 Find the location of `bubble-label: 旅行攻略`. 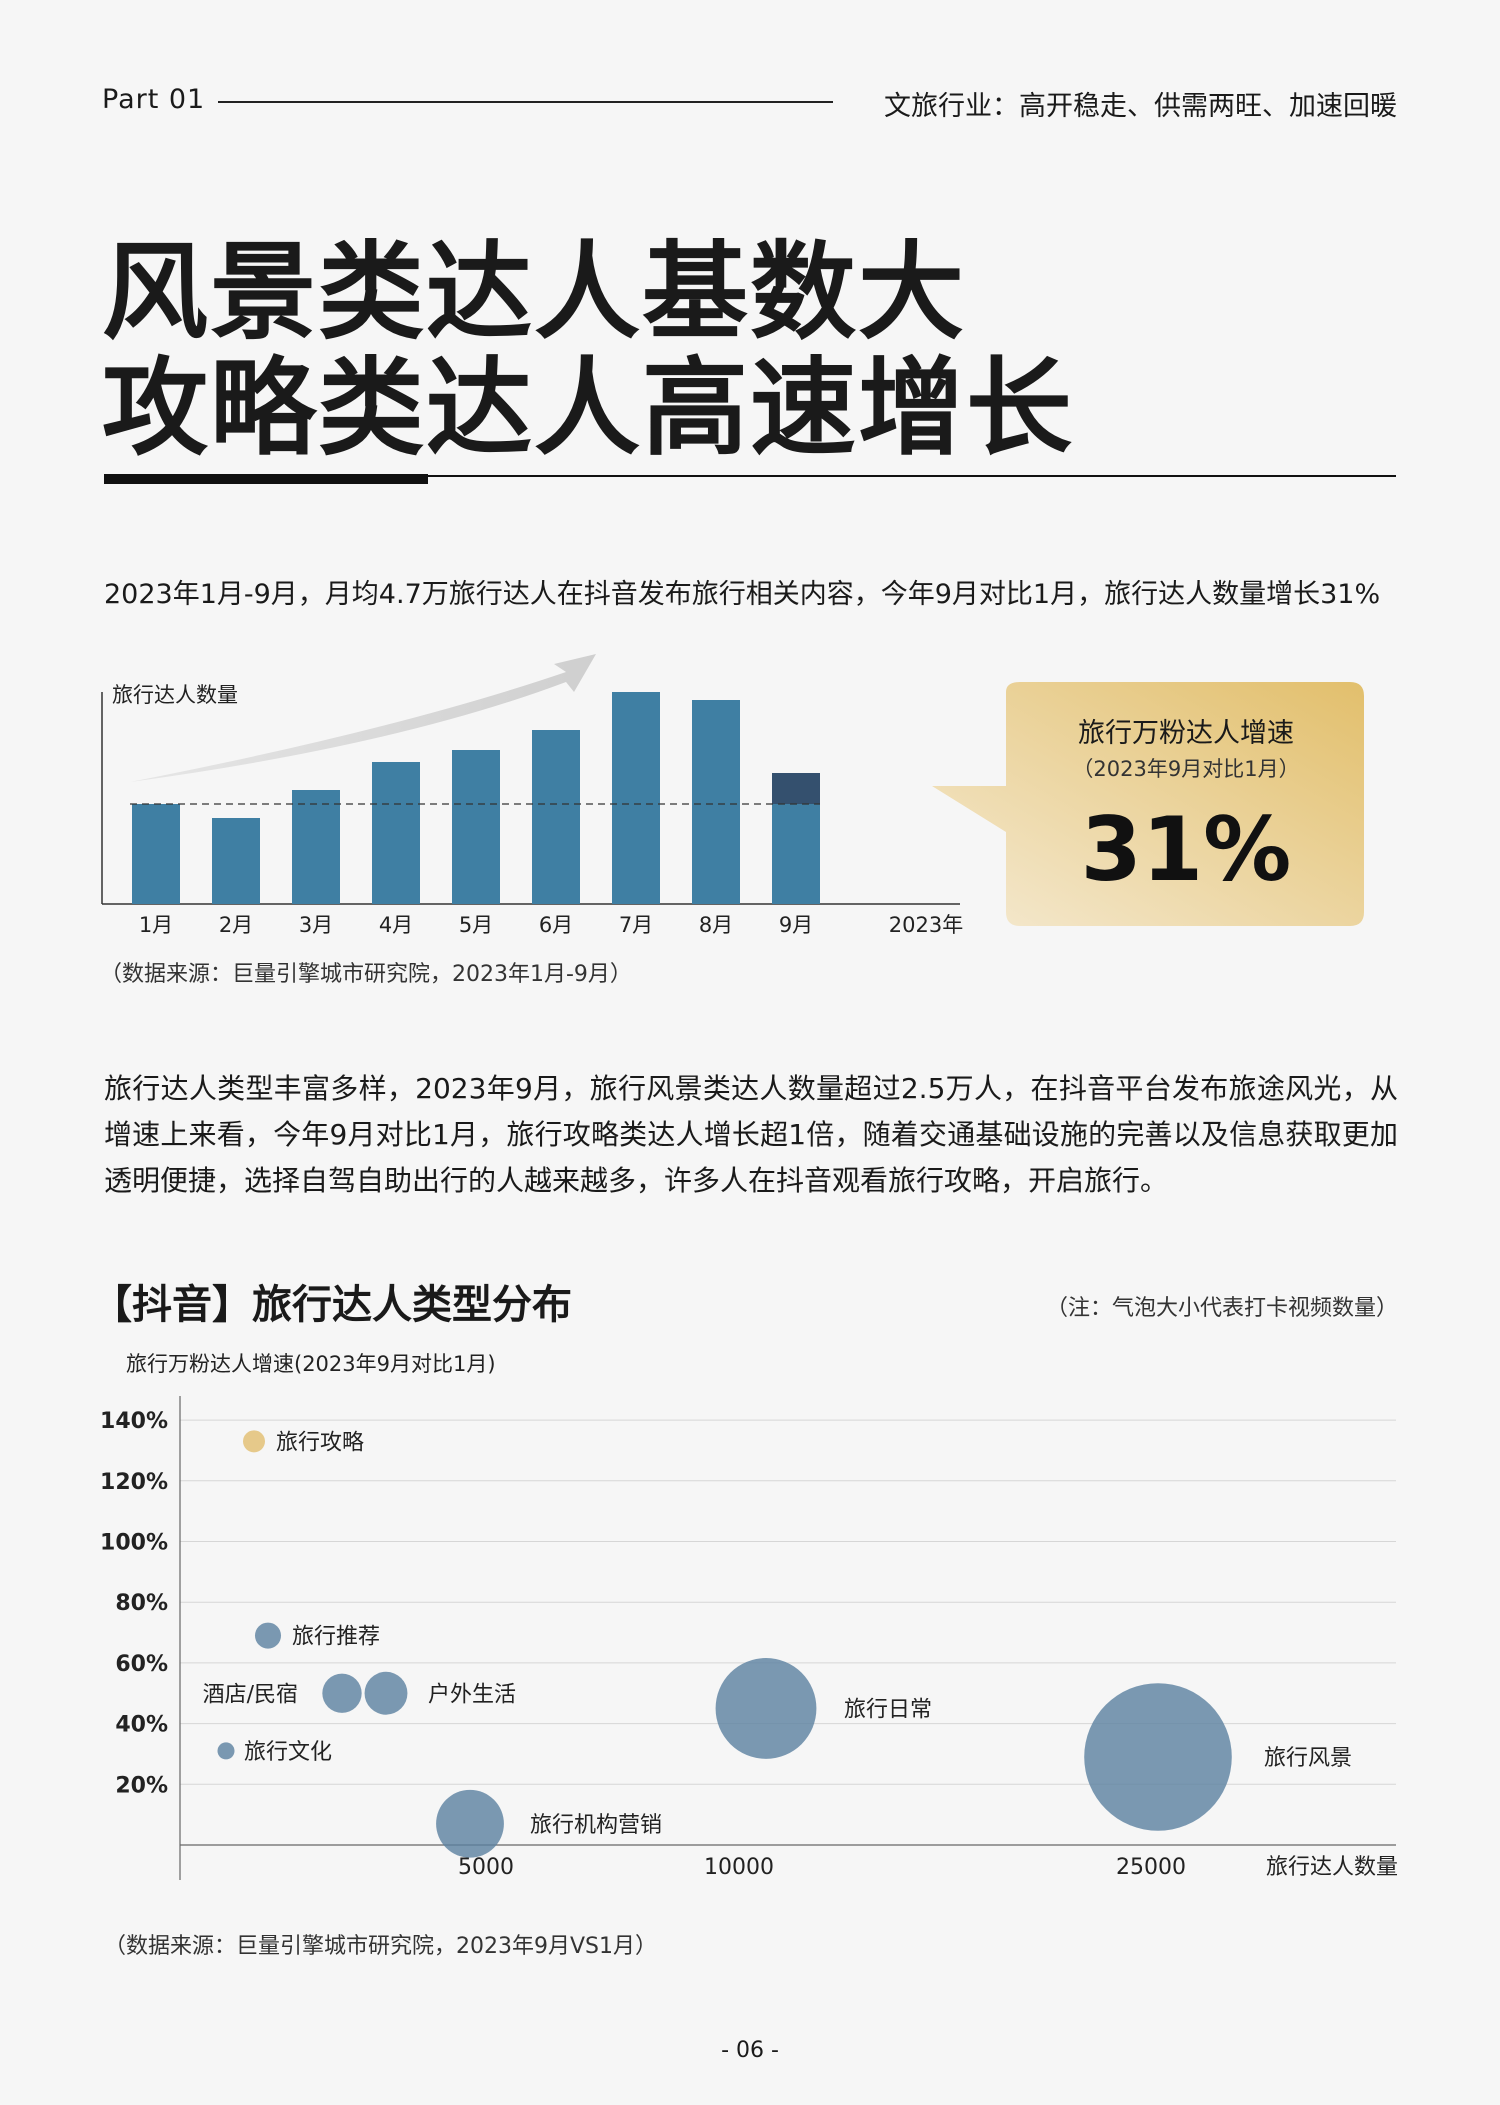

bubble-label: 旅行攻略 is located at coordinates (320, 1442).